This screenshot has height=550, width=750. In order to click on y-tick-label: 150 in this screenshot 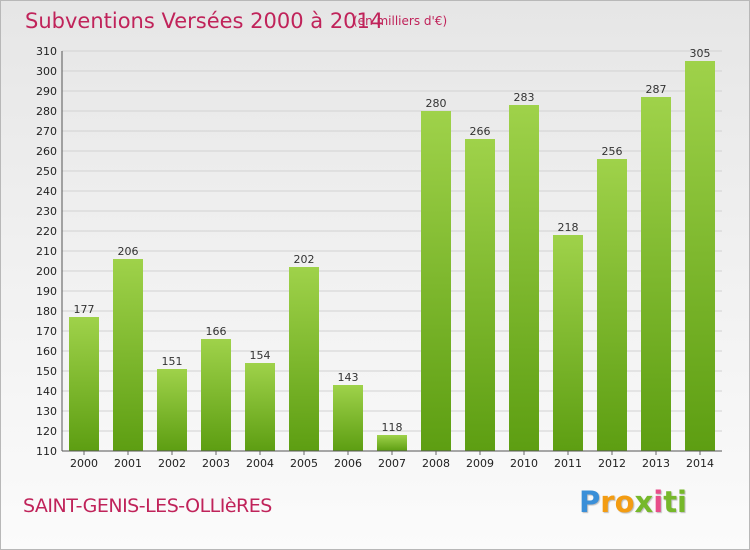, I will do `click(46, 371)`.